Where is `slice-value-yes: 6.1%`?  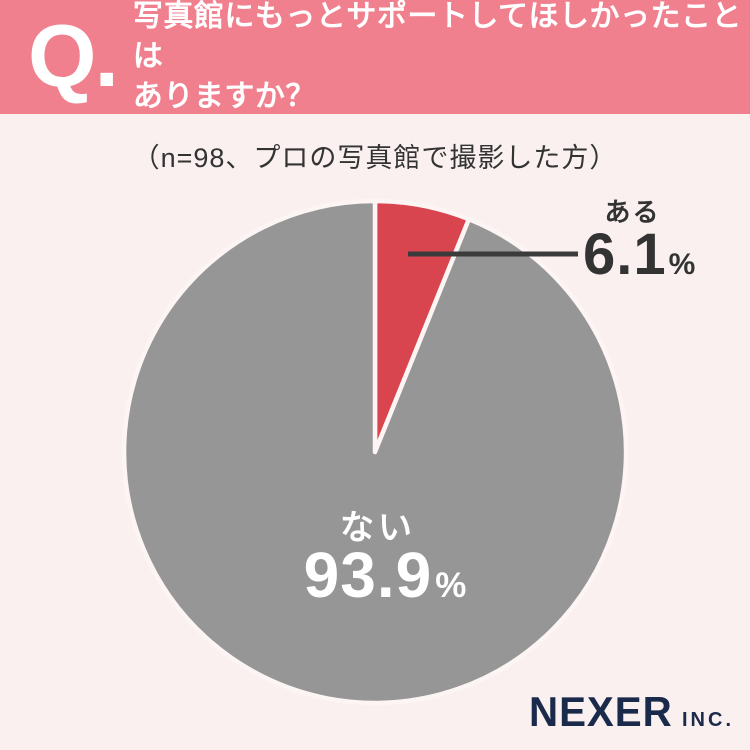 slice-value-yes: 6.1% is located at coordinates (639, 254).